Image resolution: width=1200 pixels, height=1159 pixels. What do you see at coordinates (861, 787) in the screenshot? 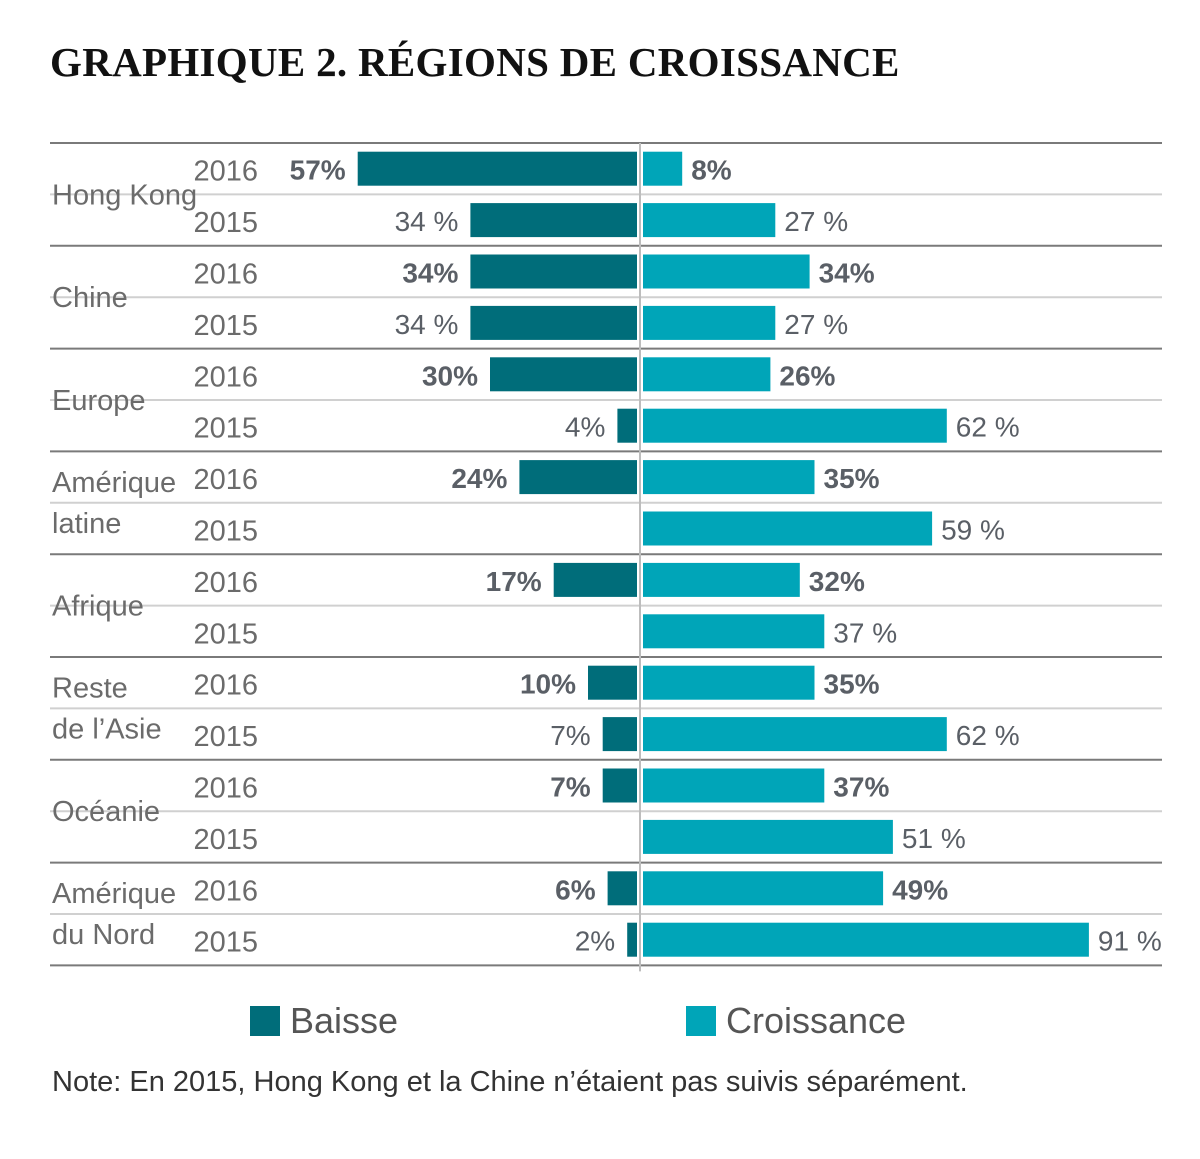
I see `data-label-growth: 37%` at bounding box center [861, 787].